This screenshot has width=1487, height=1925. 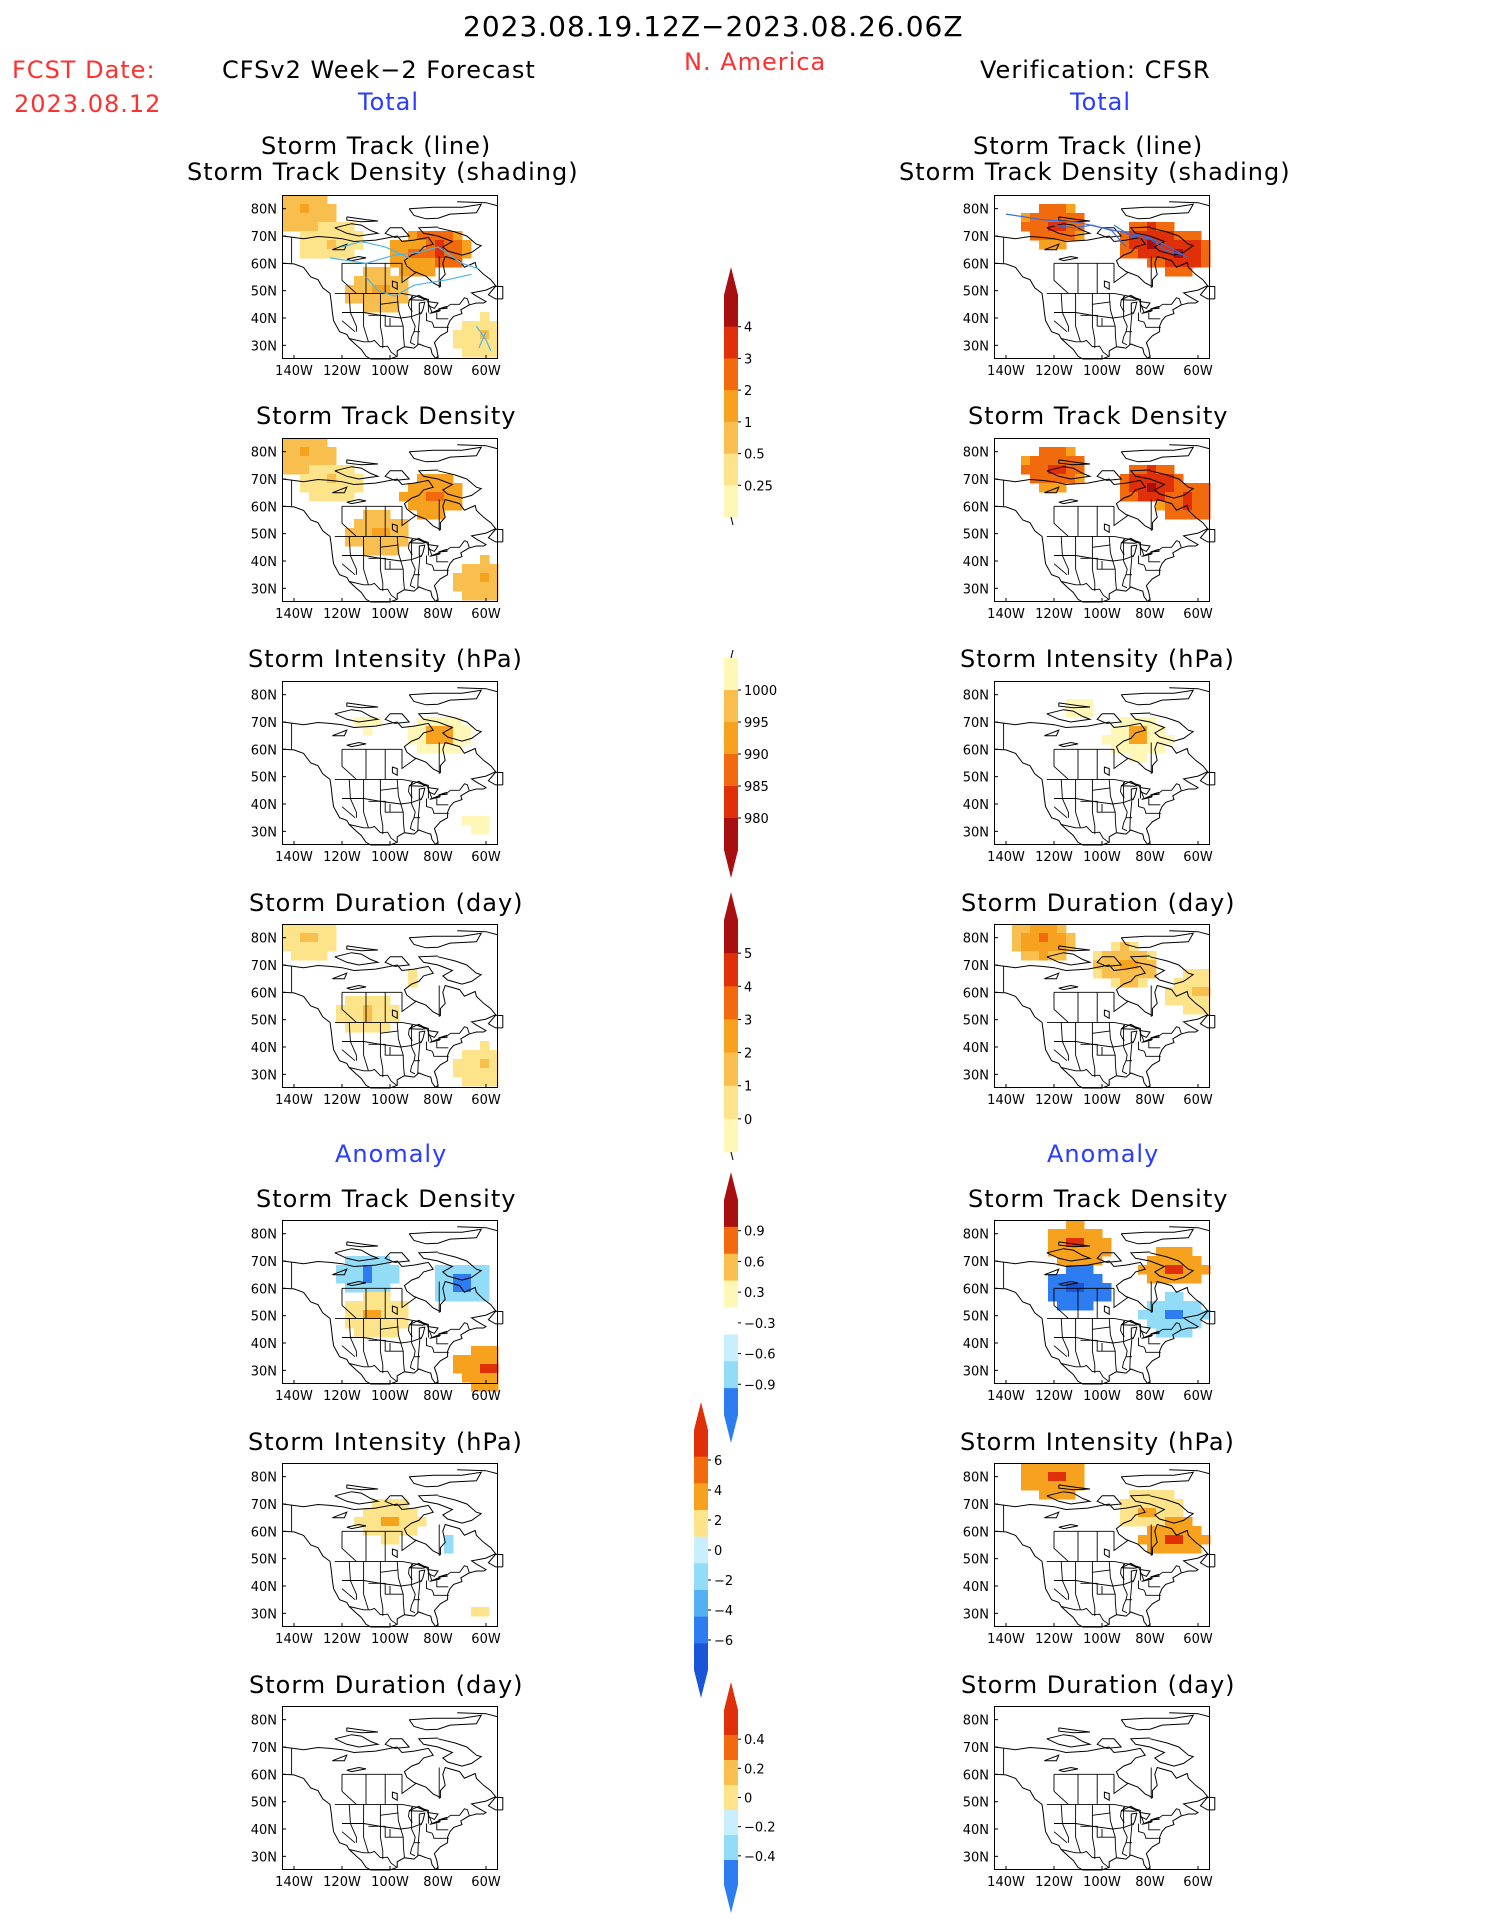 I want to click on colorbar-label: 2, so click(x=718, y=1521).